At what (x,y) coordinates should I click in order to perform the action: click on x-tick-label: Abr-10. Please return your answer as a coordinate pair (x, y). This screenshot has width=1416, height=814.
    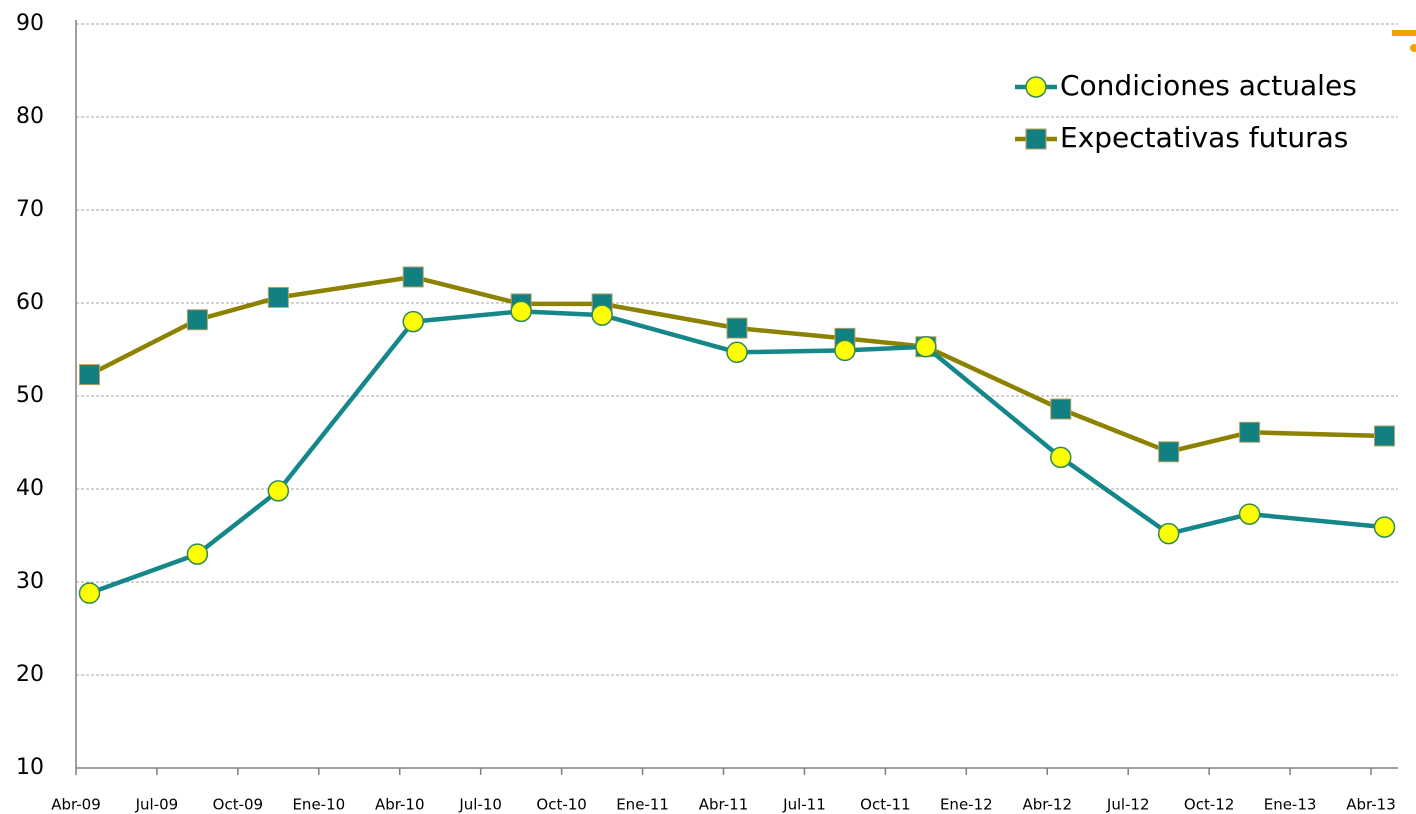
    Looking at the image, I should click on (400, 805).